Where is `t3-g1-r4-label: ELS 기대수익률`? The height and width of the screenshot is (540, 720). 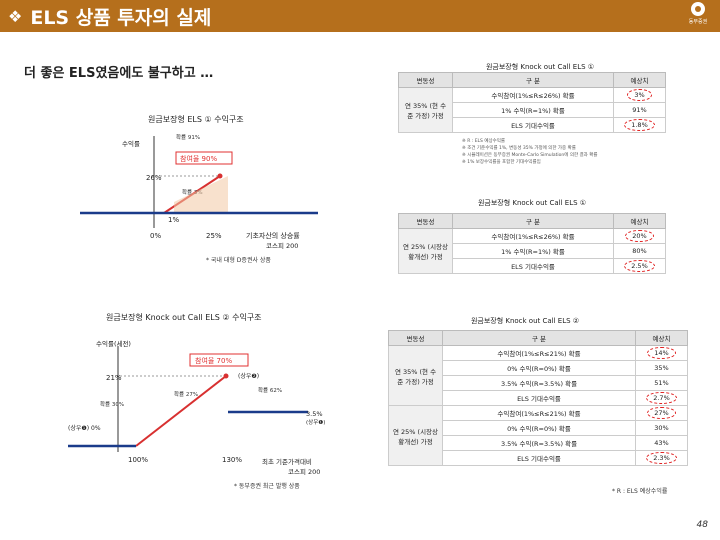 t3-g1-r4-label: ELS 기대수익률 is located at coordinates (539, 398).